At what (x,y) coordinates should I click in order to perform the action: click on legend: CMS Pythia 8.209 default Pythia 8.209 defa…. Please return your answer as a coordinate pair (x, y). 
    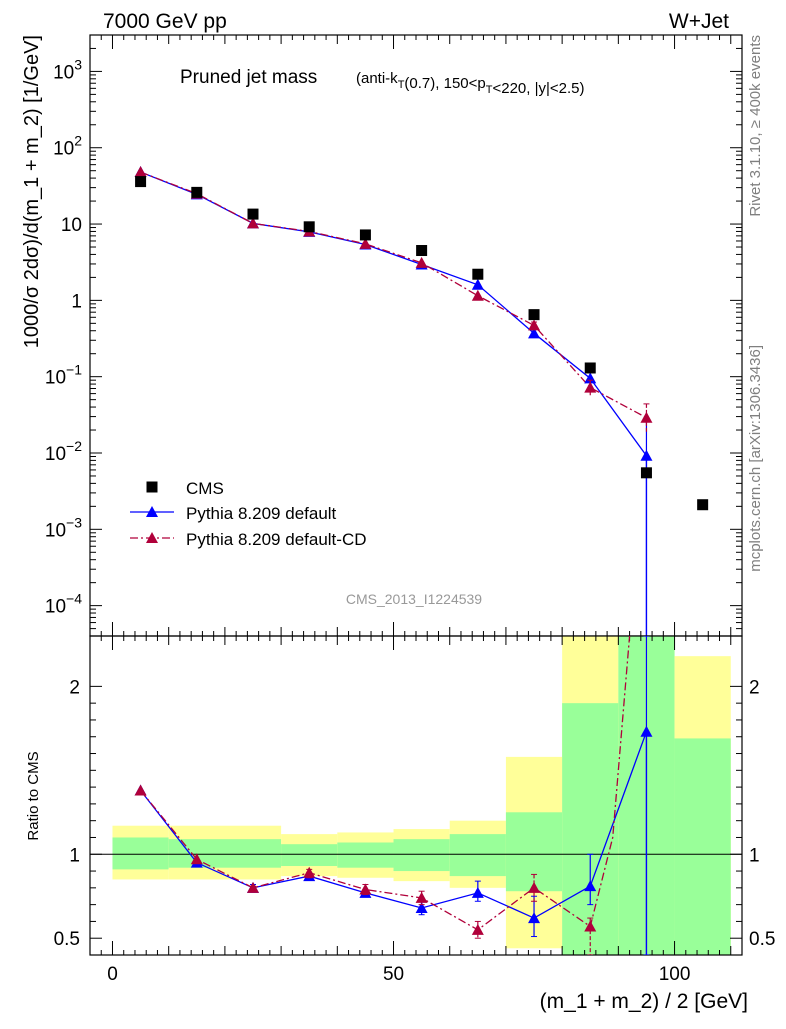
    Looking at the image, I should click on (248, 514).